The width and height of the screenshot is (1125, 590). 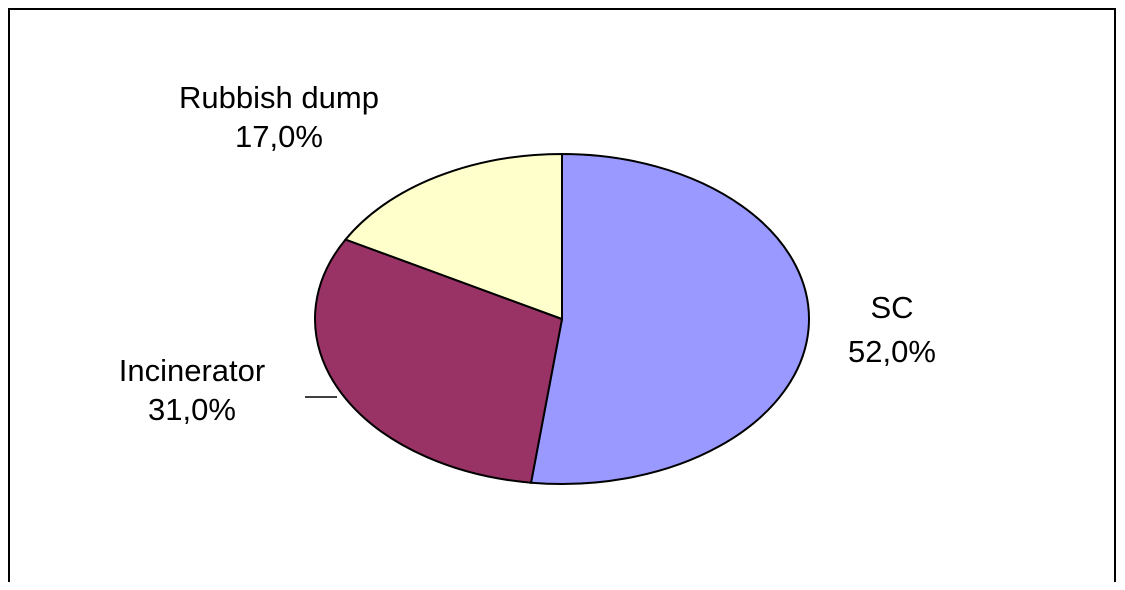 I want to click on slice-name-label-sc: SC, so click(x=891, y=307).